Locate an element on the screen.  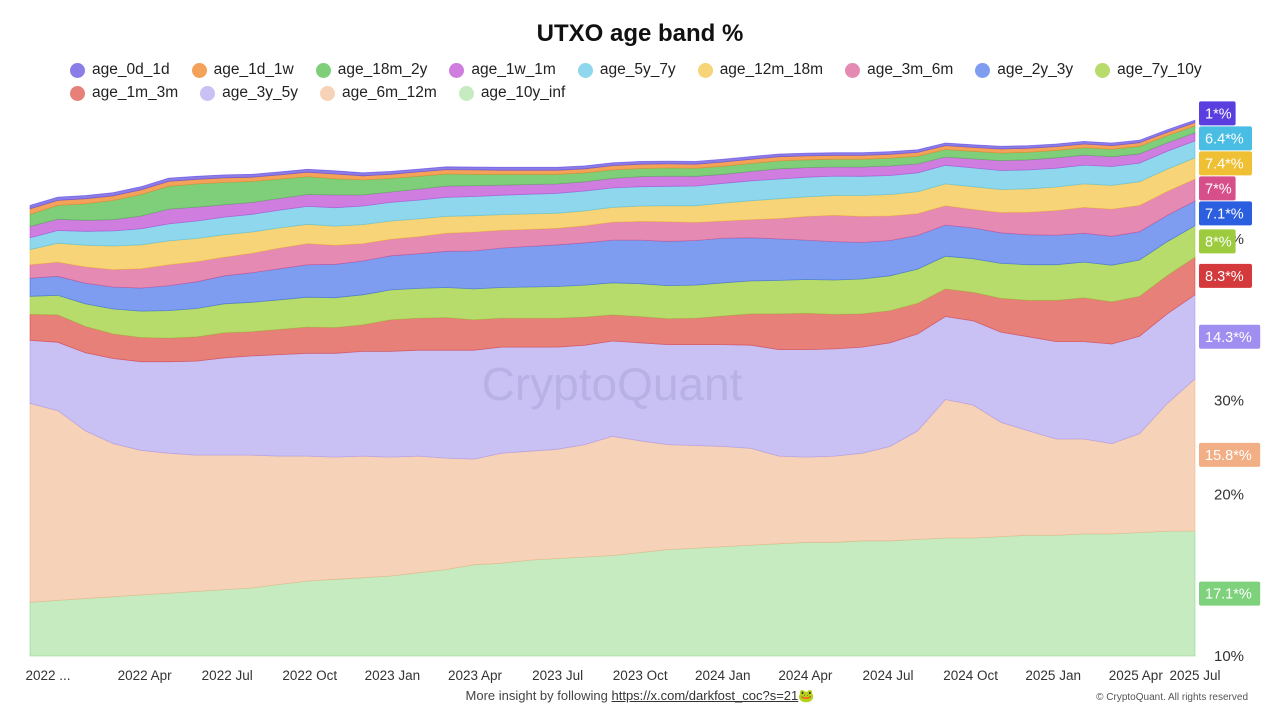
legend-label: age_7y_10y is located at coordinates (1159, 69).